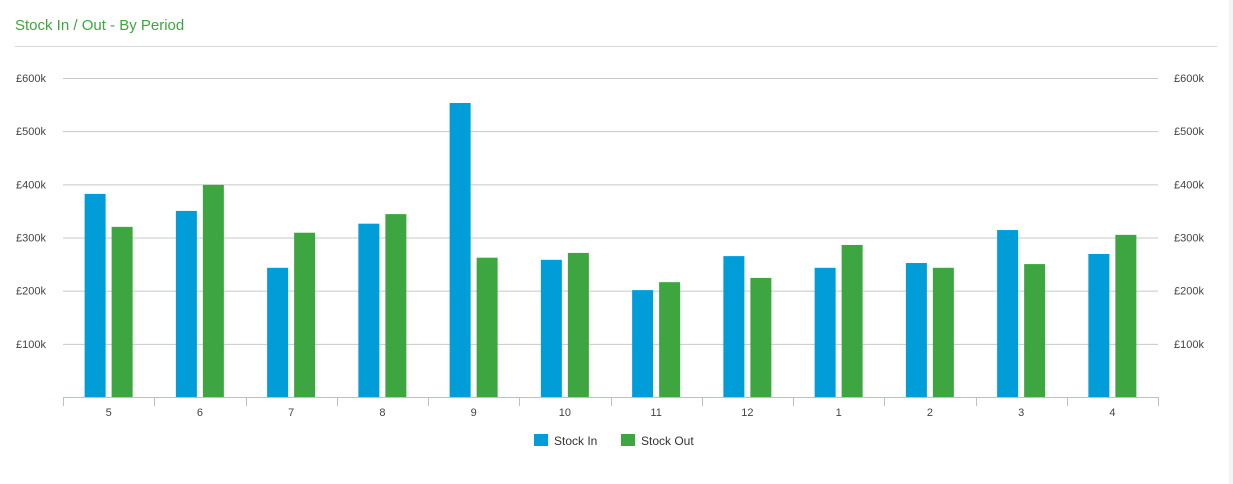 The width and height of the screenshot is (1233, 484). Describe the element at coordinates (31, 239) in the screenshot. I see `y-tick-label-left: £300k` at that location.